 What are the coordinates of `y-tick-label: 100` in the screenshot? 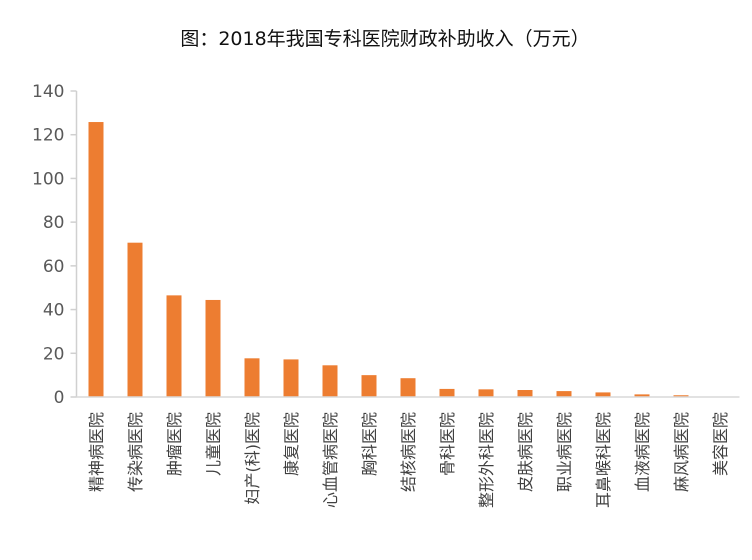 It's located at (48, 179).